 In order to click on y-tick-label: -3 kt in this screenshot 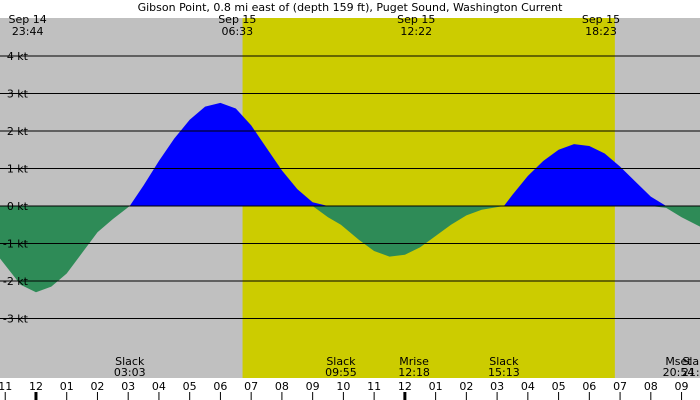, I will do `click(16, 319)`.